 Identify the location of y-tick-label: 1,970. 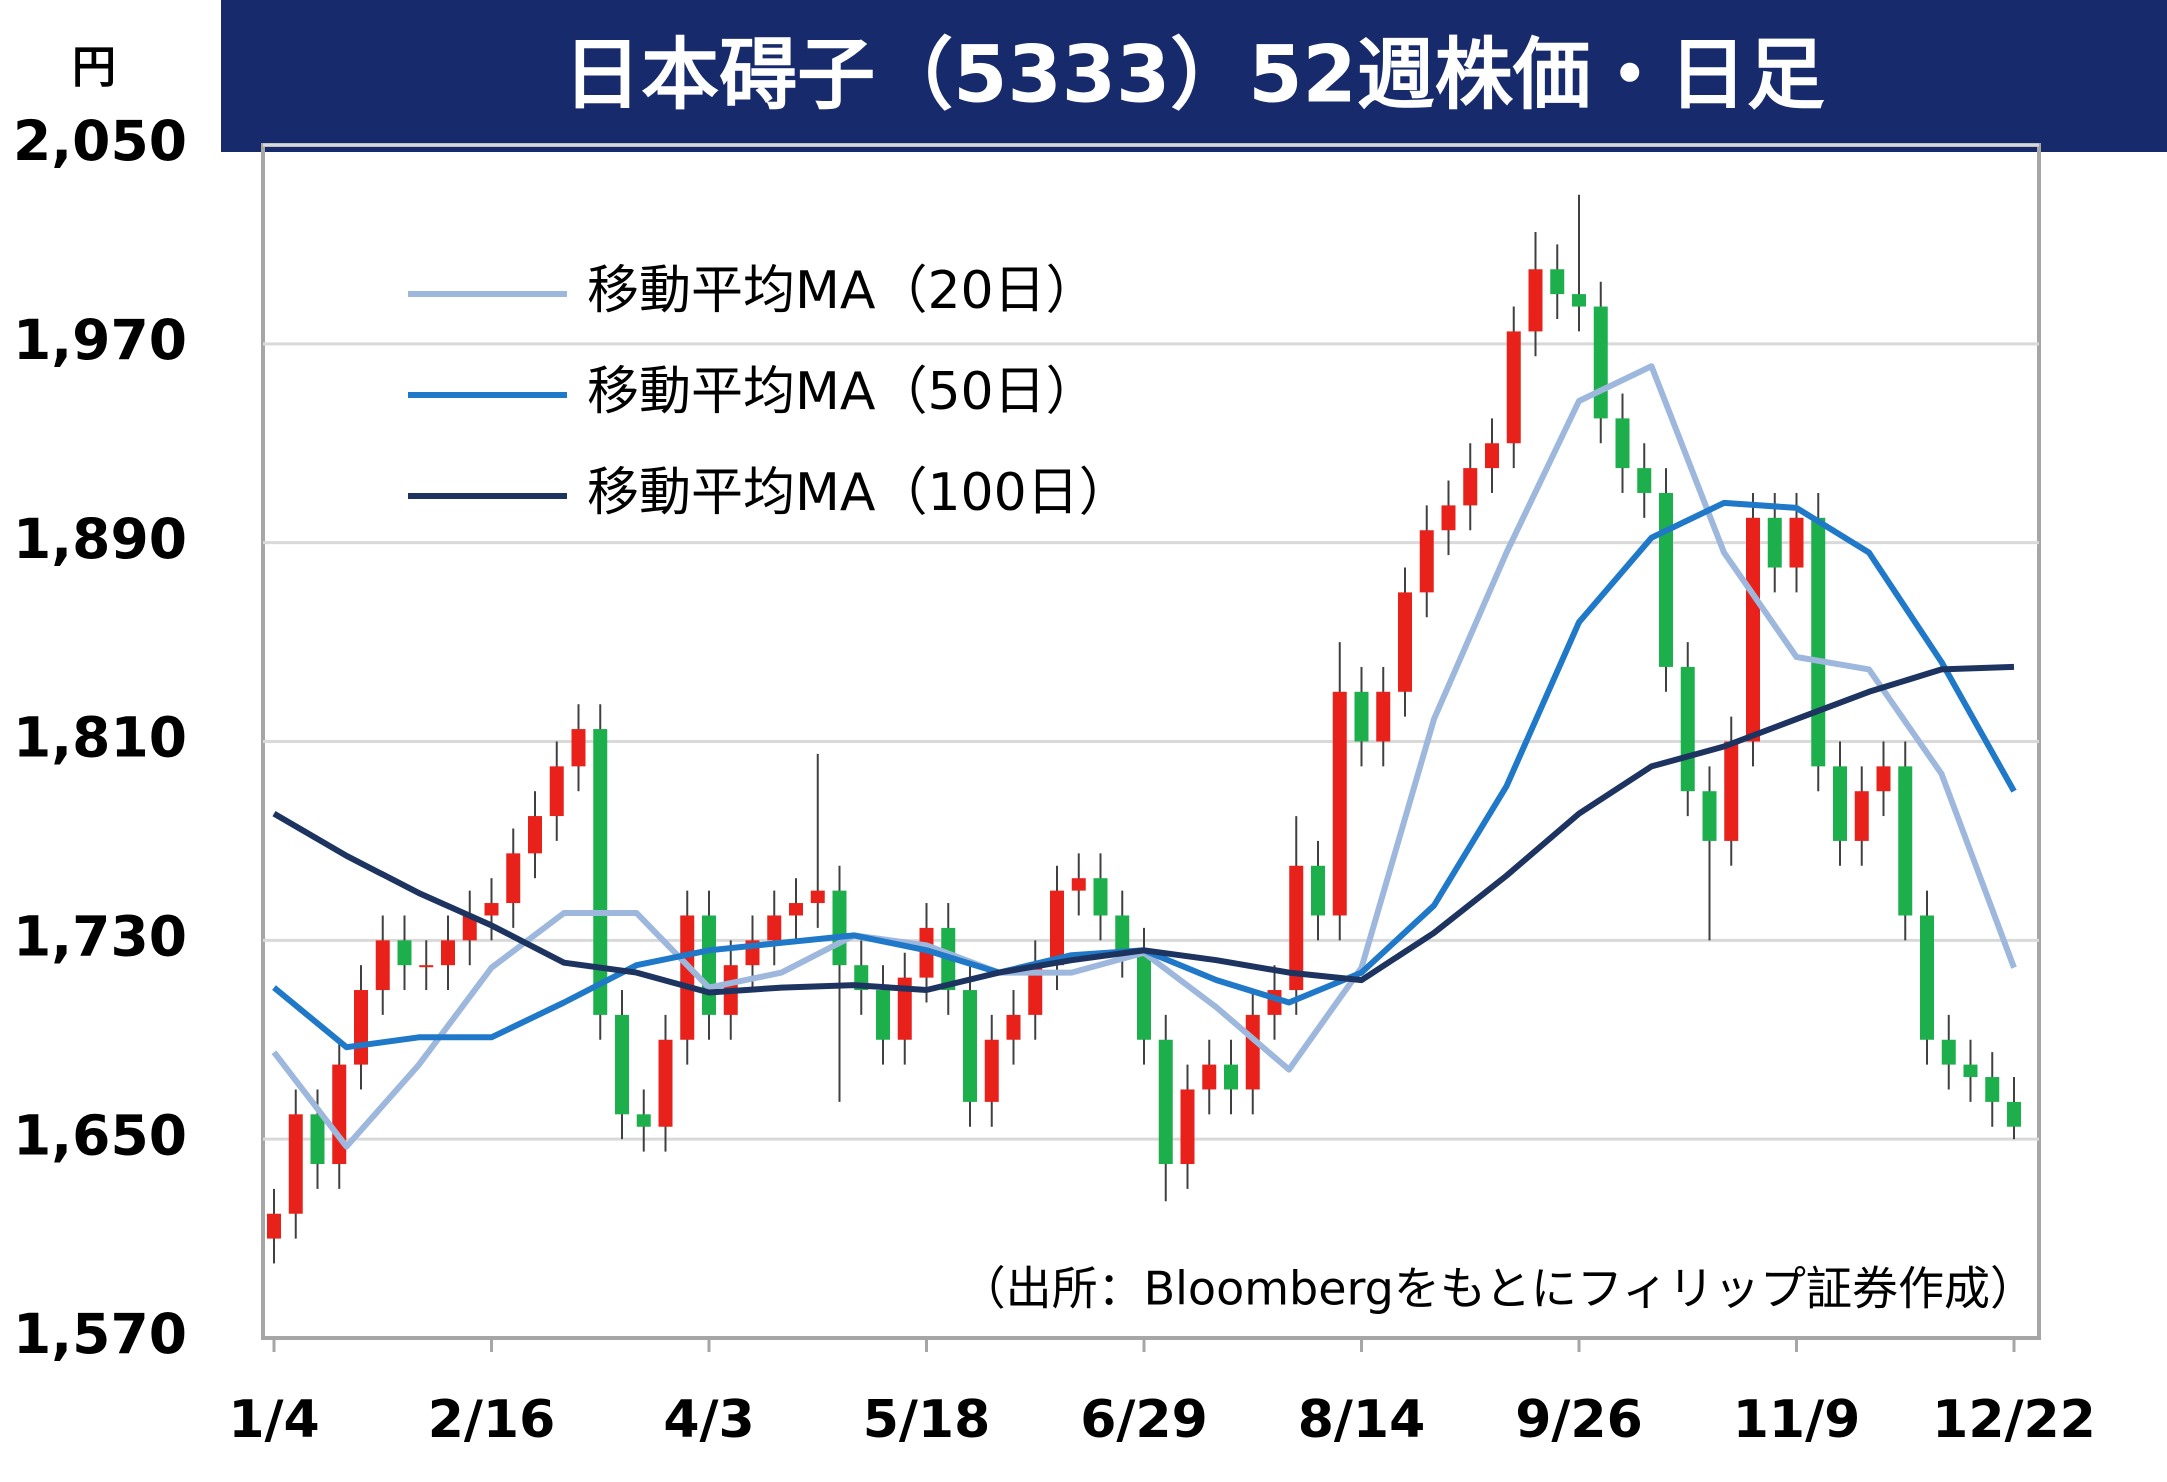
(100, 340).